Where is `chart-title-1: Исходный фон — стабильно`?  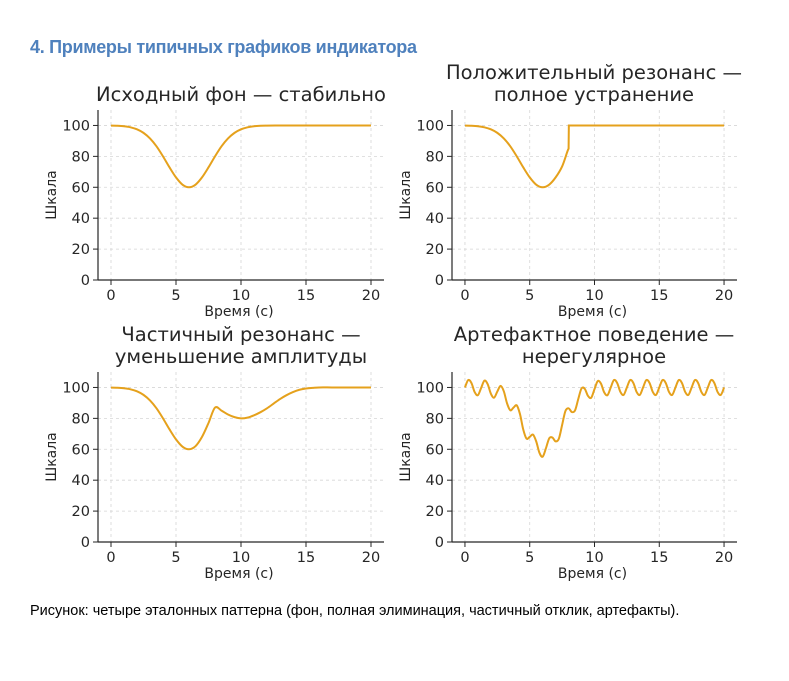
chart-title-1: Исходный фон — стабильно is located at coordinates (241, 84).